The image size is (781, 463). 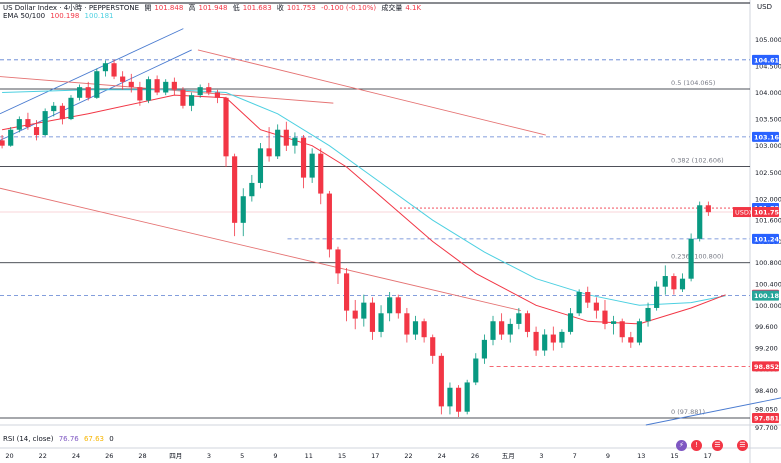 I want to click on y-tick-label: 105.000, so click(x=768, y=40).